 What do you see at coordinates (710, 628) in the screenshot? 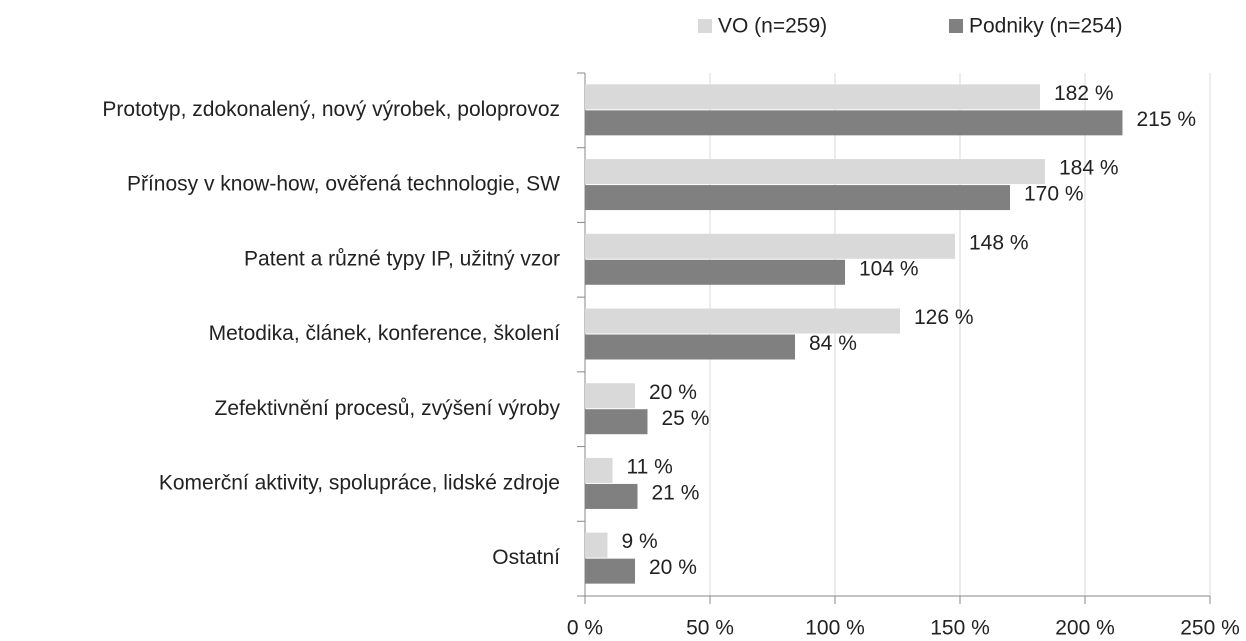
I see `x-tick-label: 50 %` at bounding box center [710, 628].